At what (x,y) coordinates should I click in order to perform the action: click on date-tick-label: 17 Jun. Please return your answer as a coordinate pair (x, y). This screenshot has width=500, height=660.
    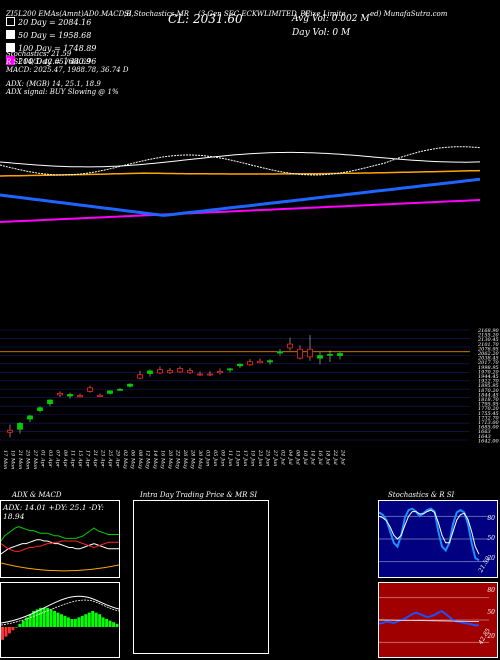
    Looking at the image, I should click on (245, 458).